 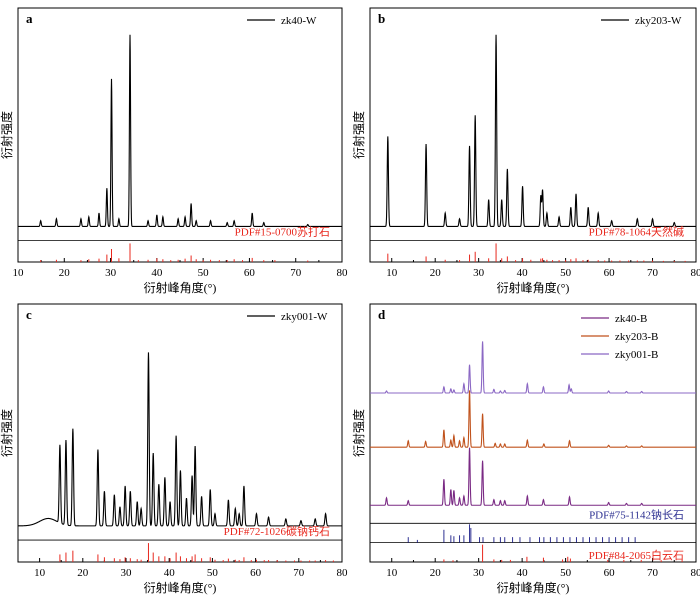 What do you see at coordinates (282, 231) in the screenshot?
I see `reference-label: PDF#15-0700苏打石` at bounding box center [282, 231].